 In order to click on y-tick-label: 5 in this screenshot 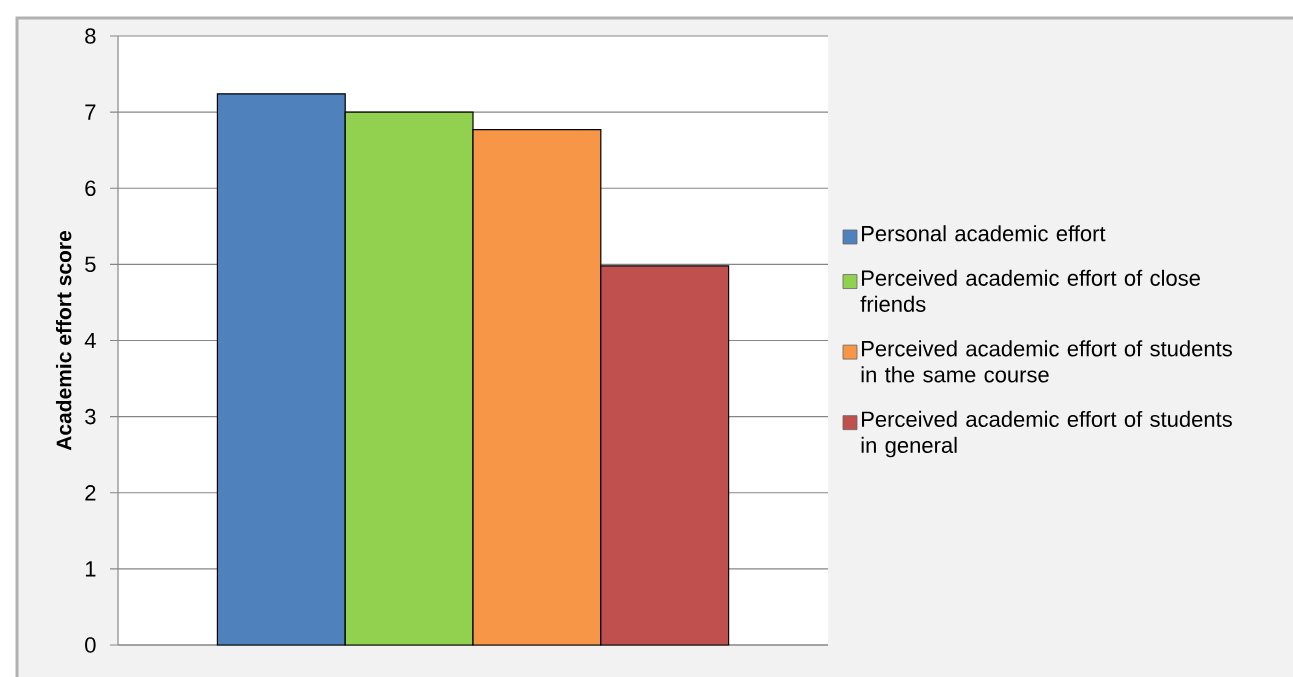, I will do `click(90, 264)`.